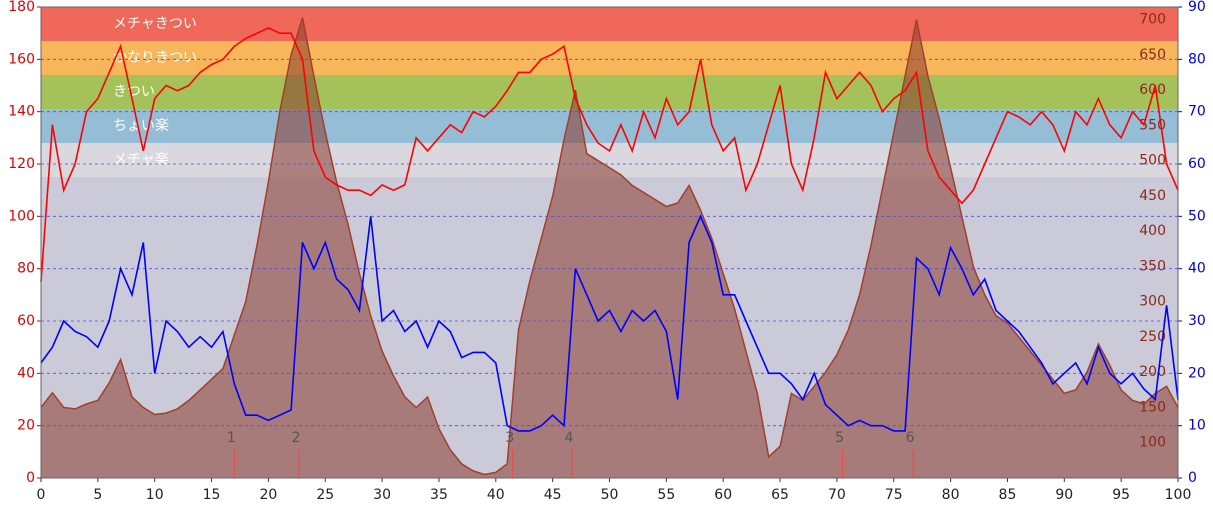  What do you see at coordinates (610, 495) in the screenshot?
I see `x-tick-label: 50` at bounding box center [610, 495].